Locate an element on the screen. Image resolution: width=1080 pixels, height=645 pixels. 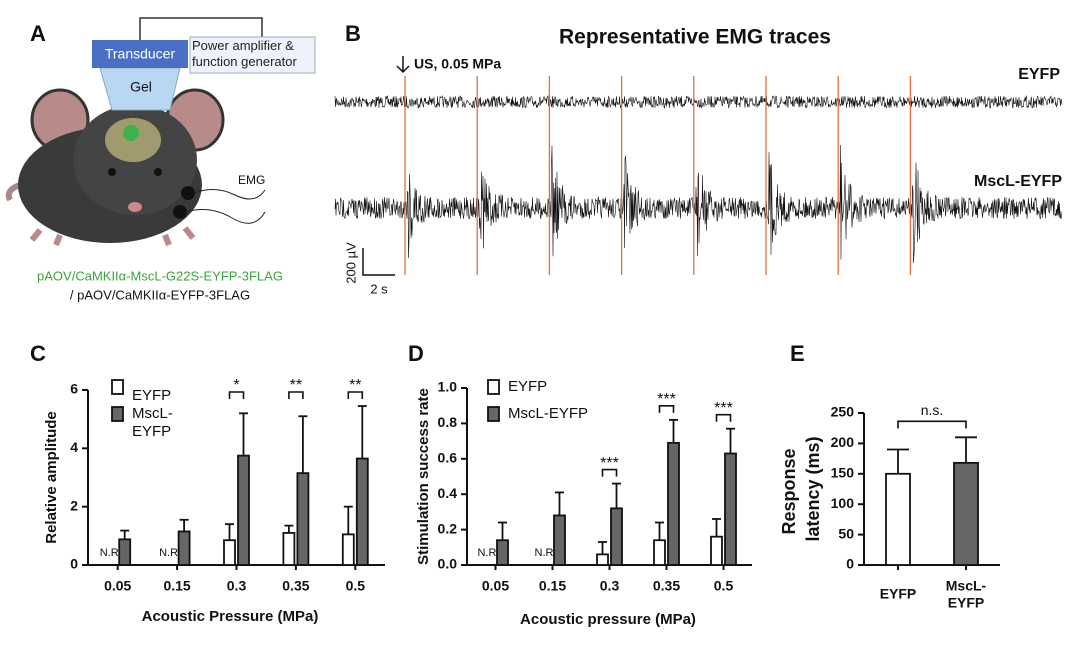
generator-box is located at coordinates (252, 55).